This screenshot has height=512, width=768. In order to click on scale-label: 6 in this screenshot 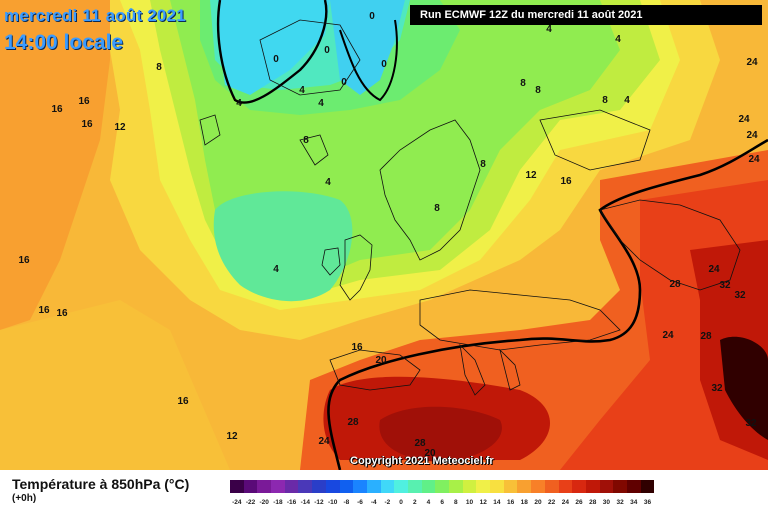, I will do `click(442, 502)`.